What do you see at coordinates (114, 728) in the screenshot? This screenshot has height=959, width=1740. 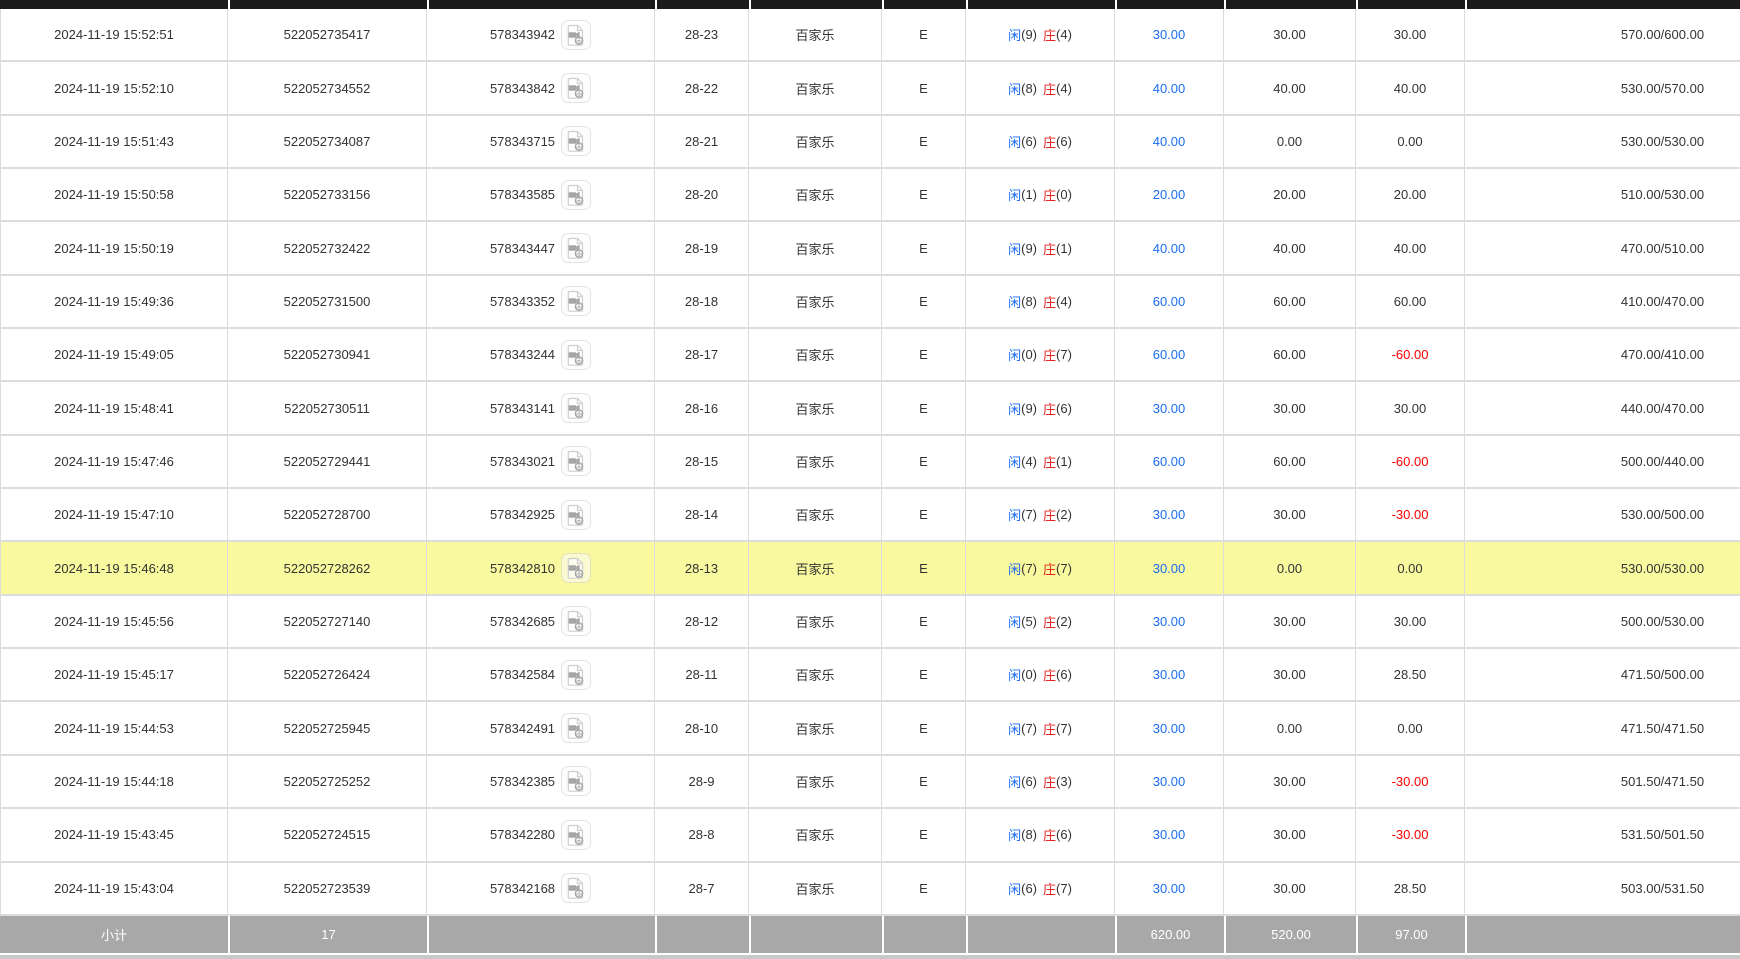 I see `cell-bet-time: 2024-11-19 15:44:53` at bounding box center [114, 728].